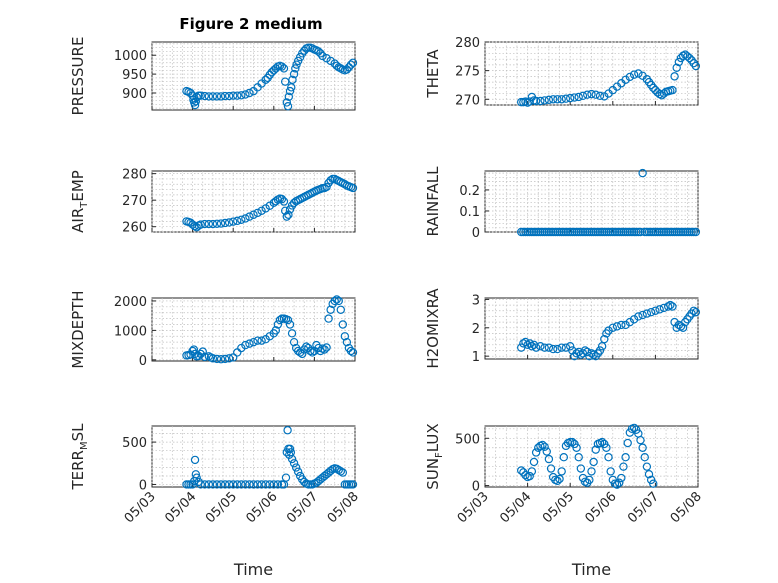 The image size is (778, 583). What do you see at coordinates (130, 302) in the screenshot?
I see `y-tick-label: 2000` at bounding box center [130, 302].